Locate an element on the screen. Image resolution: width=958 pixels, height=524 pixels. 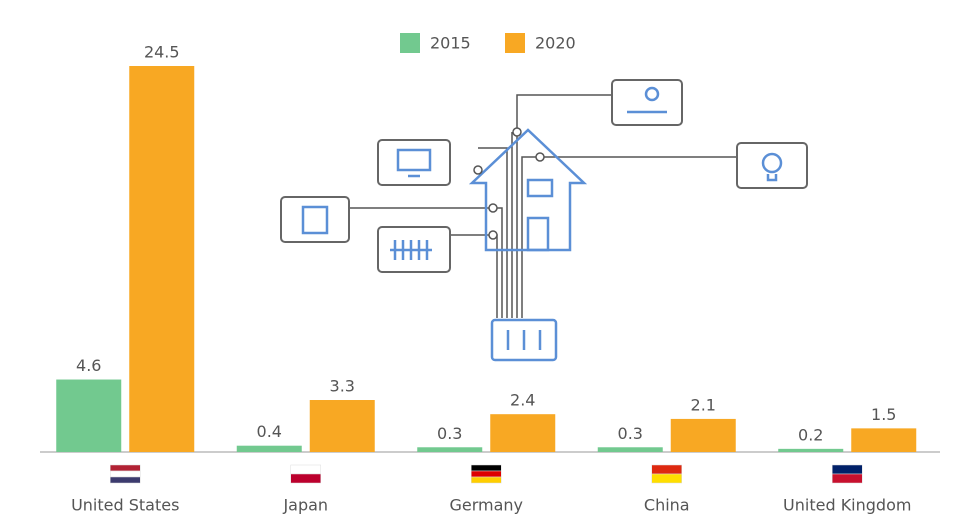
legend-label: 2020 is located at coordinates (555, 43).